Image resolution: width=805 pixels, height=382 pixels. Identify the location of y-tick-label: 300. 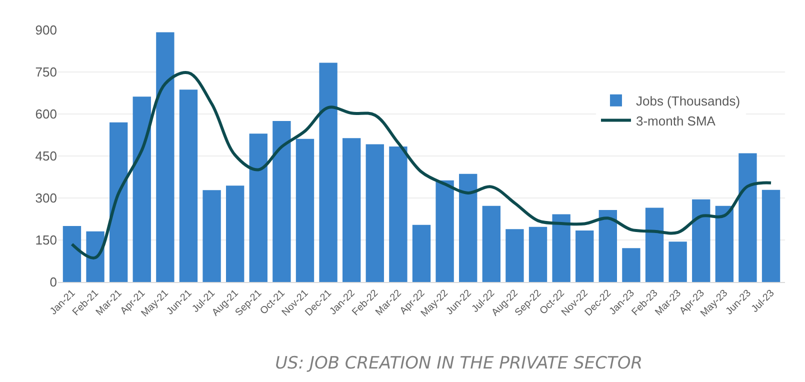
(46, 198).